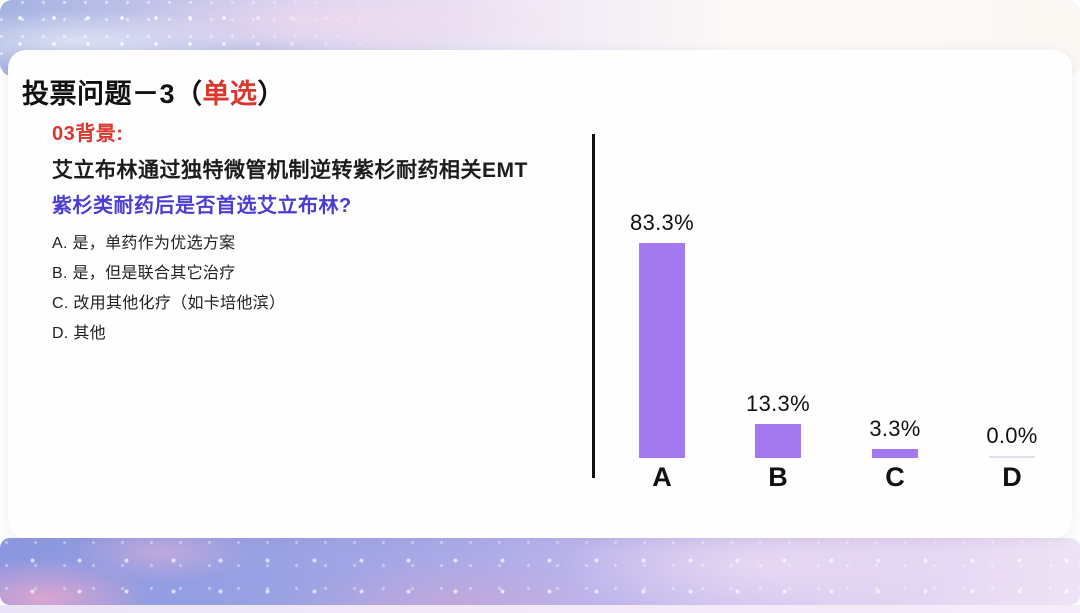  What do you see at coordinates (1012, 476) in the screenshot?
I see `bar-category-label: D` at bounding box center [1012, 476].